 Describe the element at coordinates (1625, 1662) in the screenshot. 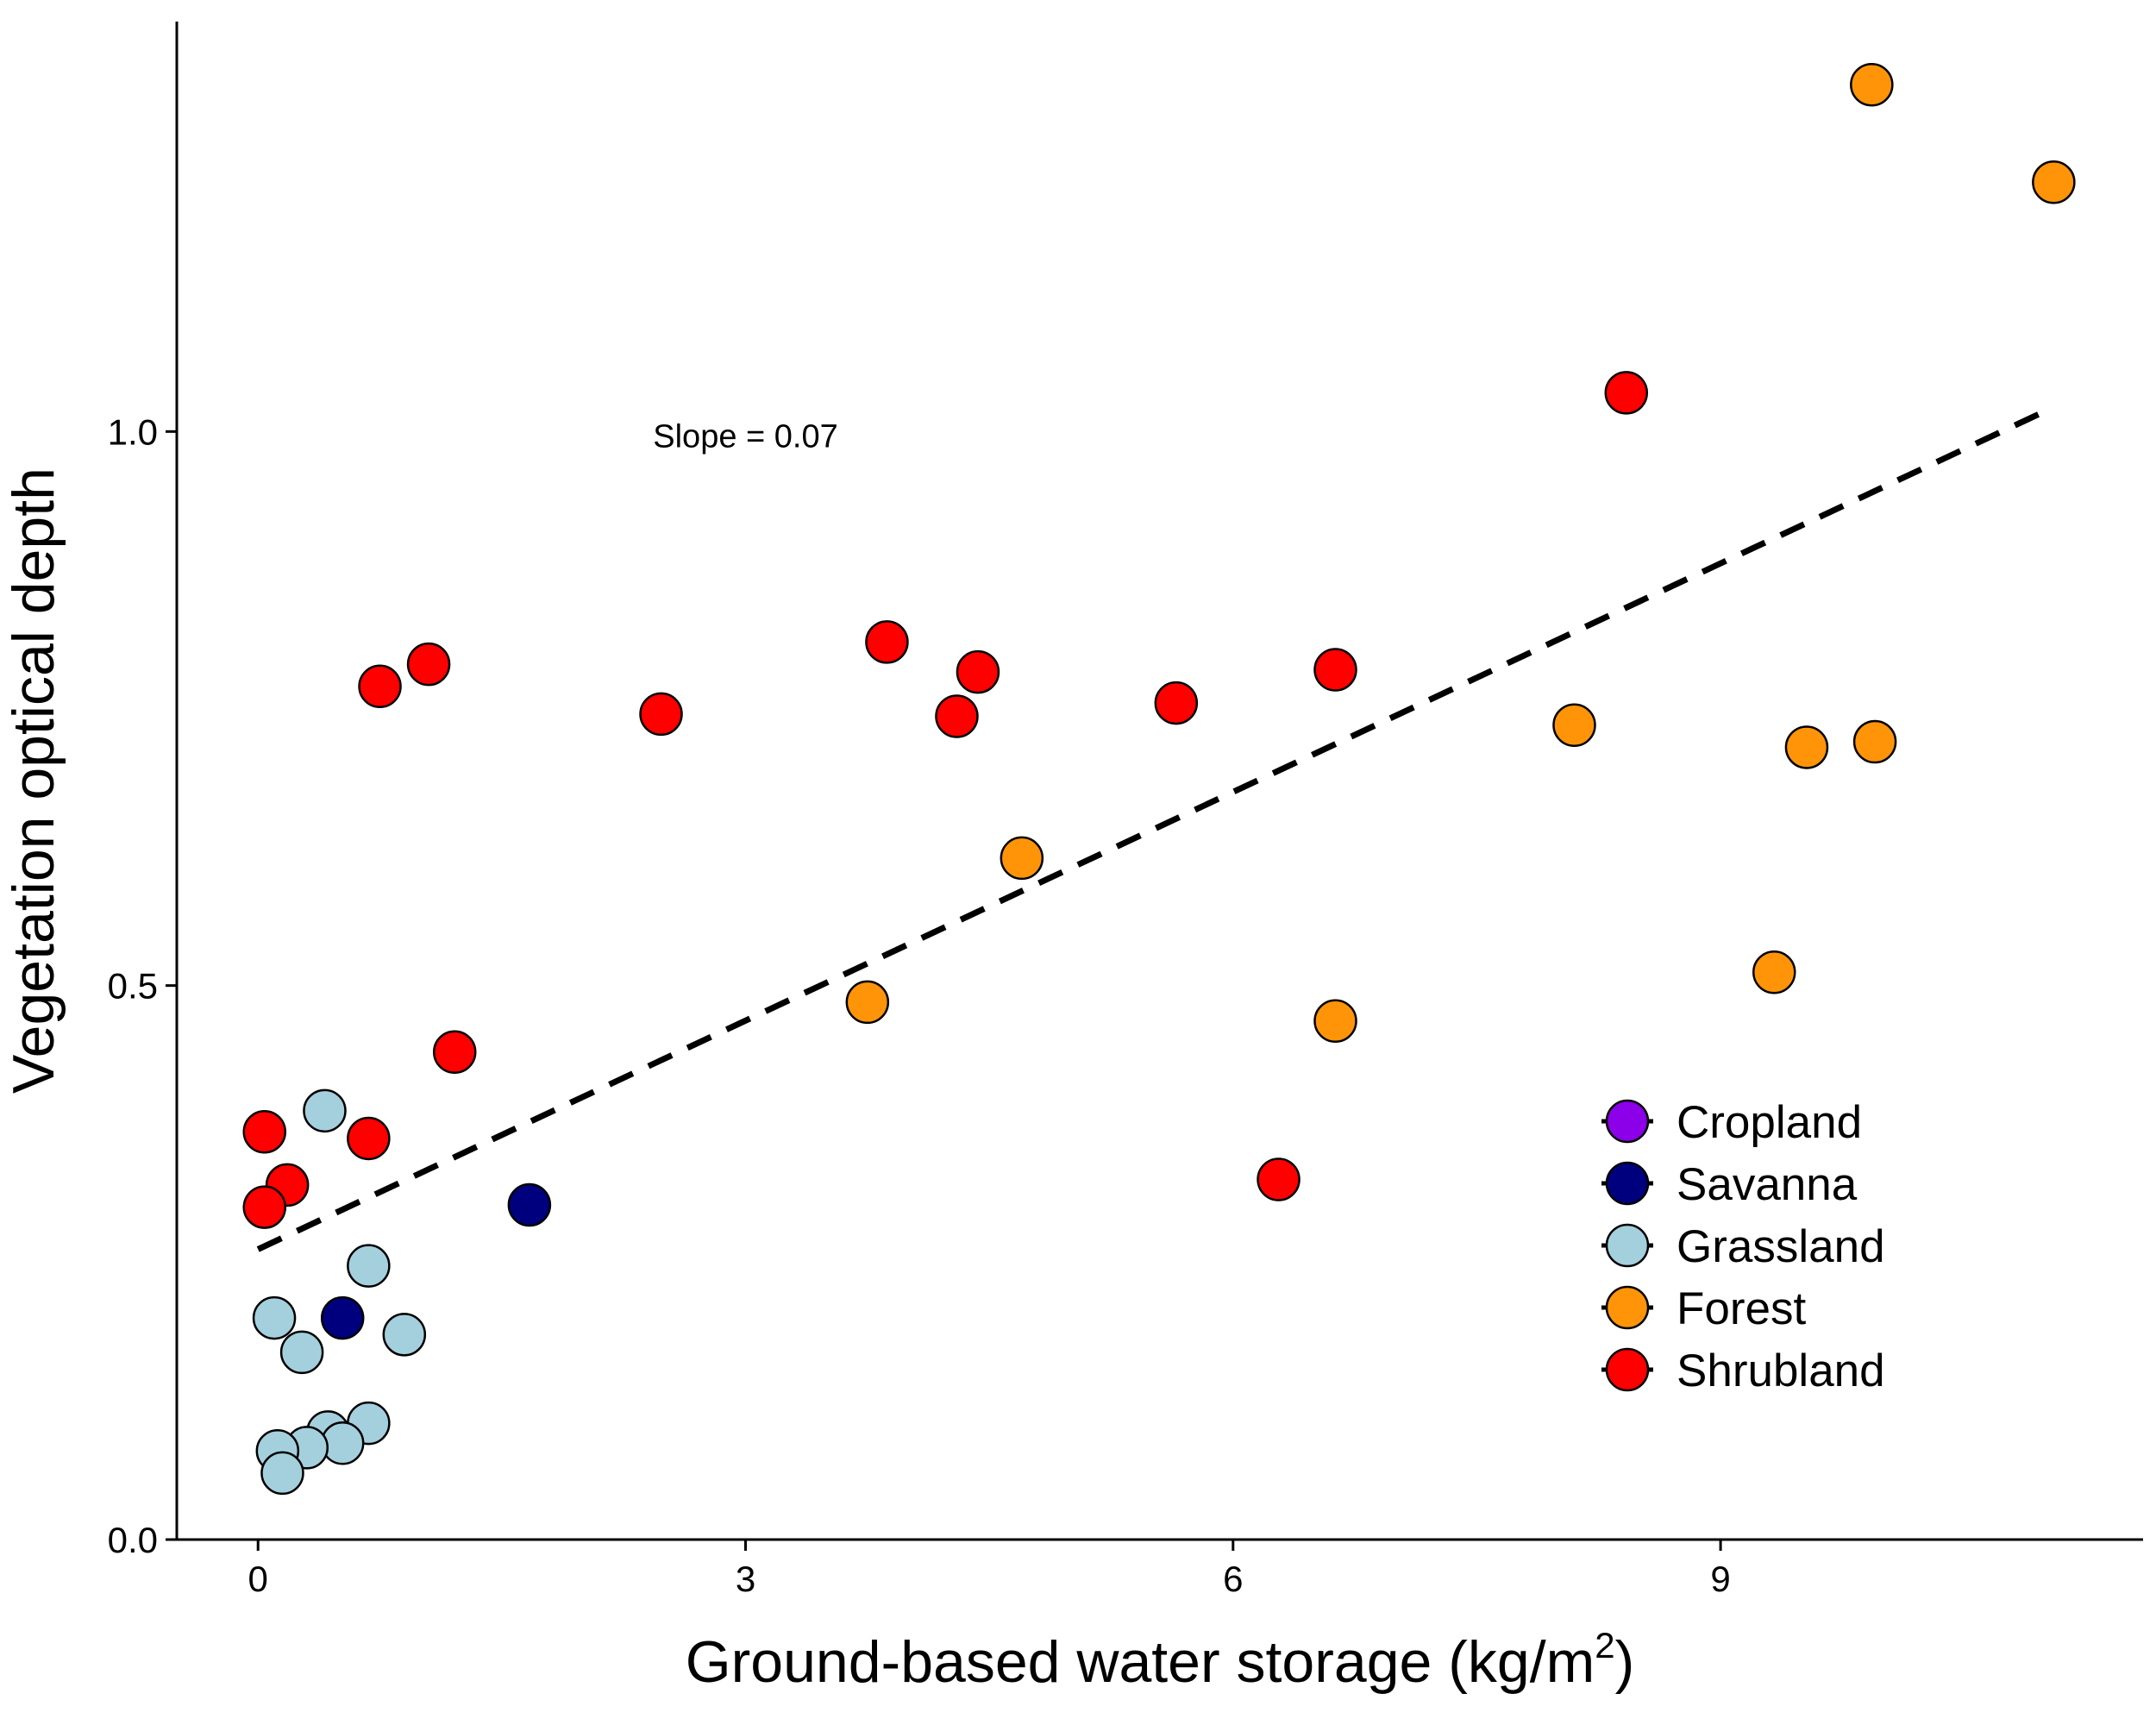

I see `x-axis-title-close: )` at that location.